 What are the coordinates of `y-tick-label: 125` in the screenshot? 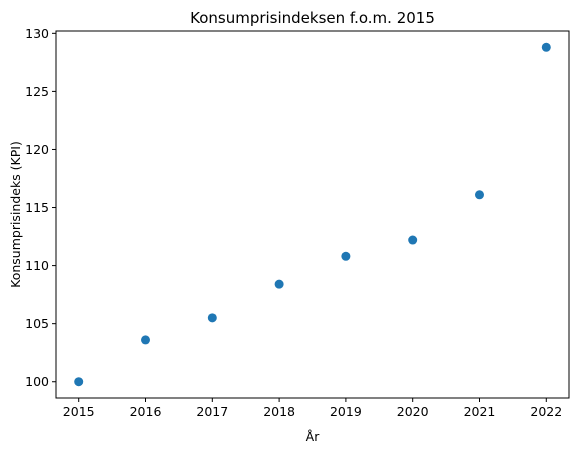 It's located at (37, 91).